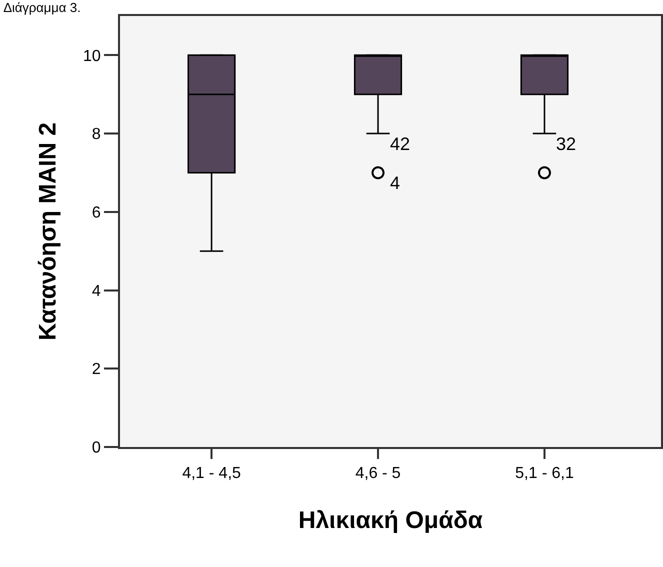  Describe the element at coordinates (400, 144) in the screenshot. I see `annotation: 42` at that location.